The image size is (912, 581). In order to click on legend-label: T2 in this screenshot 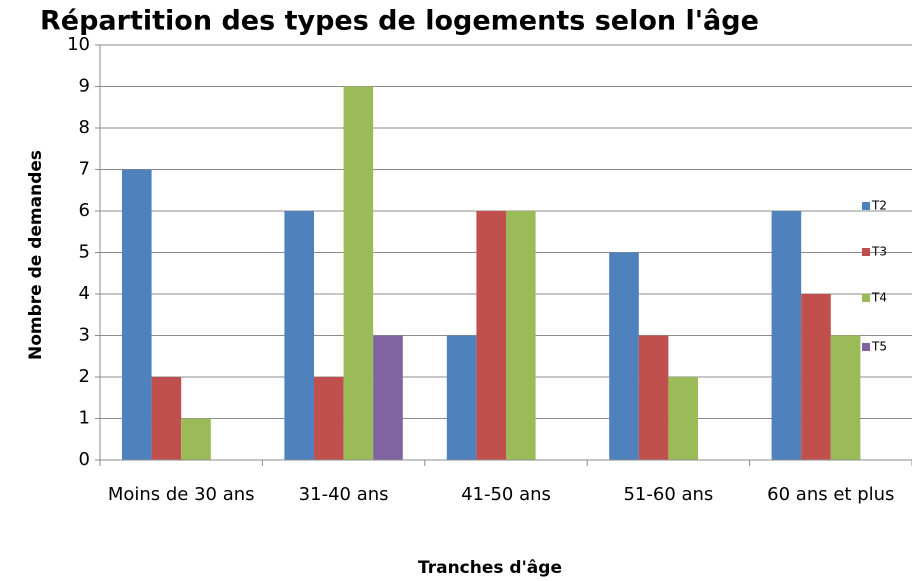, I will do `click(879, 206)`.